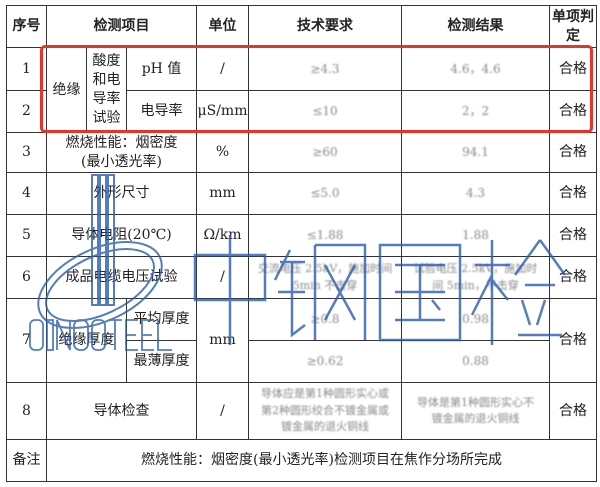 This screenshot has width=600, height=487. Describe the element at coordinates (325, 69) in the screenshot. I see `requirement-cell: ≥4.3` at that location.